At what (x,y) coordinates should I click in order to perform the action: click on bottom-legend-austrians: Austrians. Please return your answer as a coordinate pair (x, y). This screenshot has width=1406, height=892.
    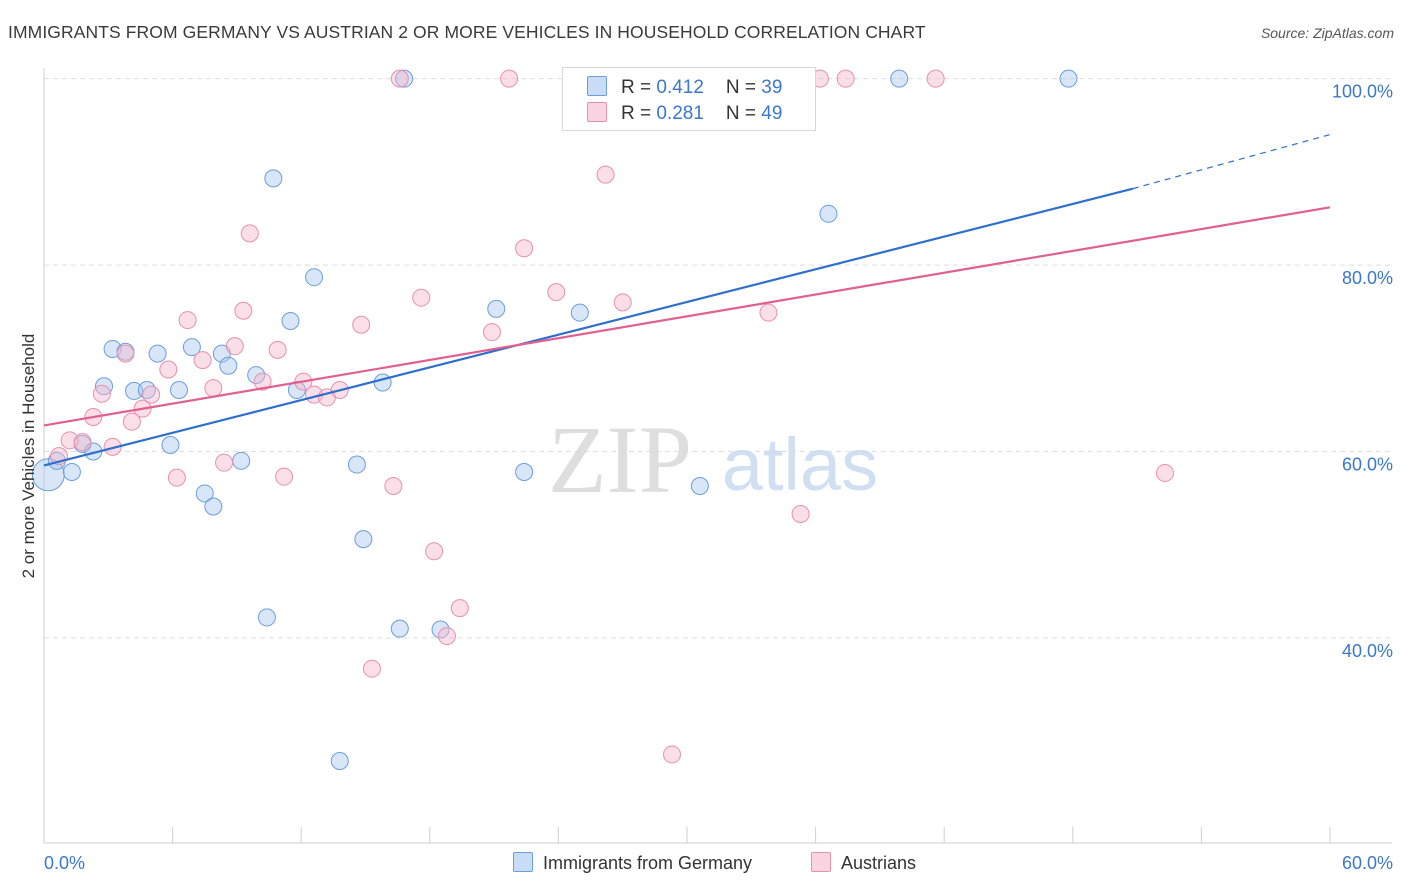
    Looking at the image, I should click on (863, 863).